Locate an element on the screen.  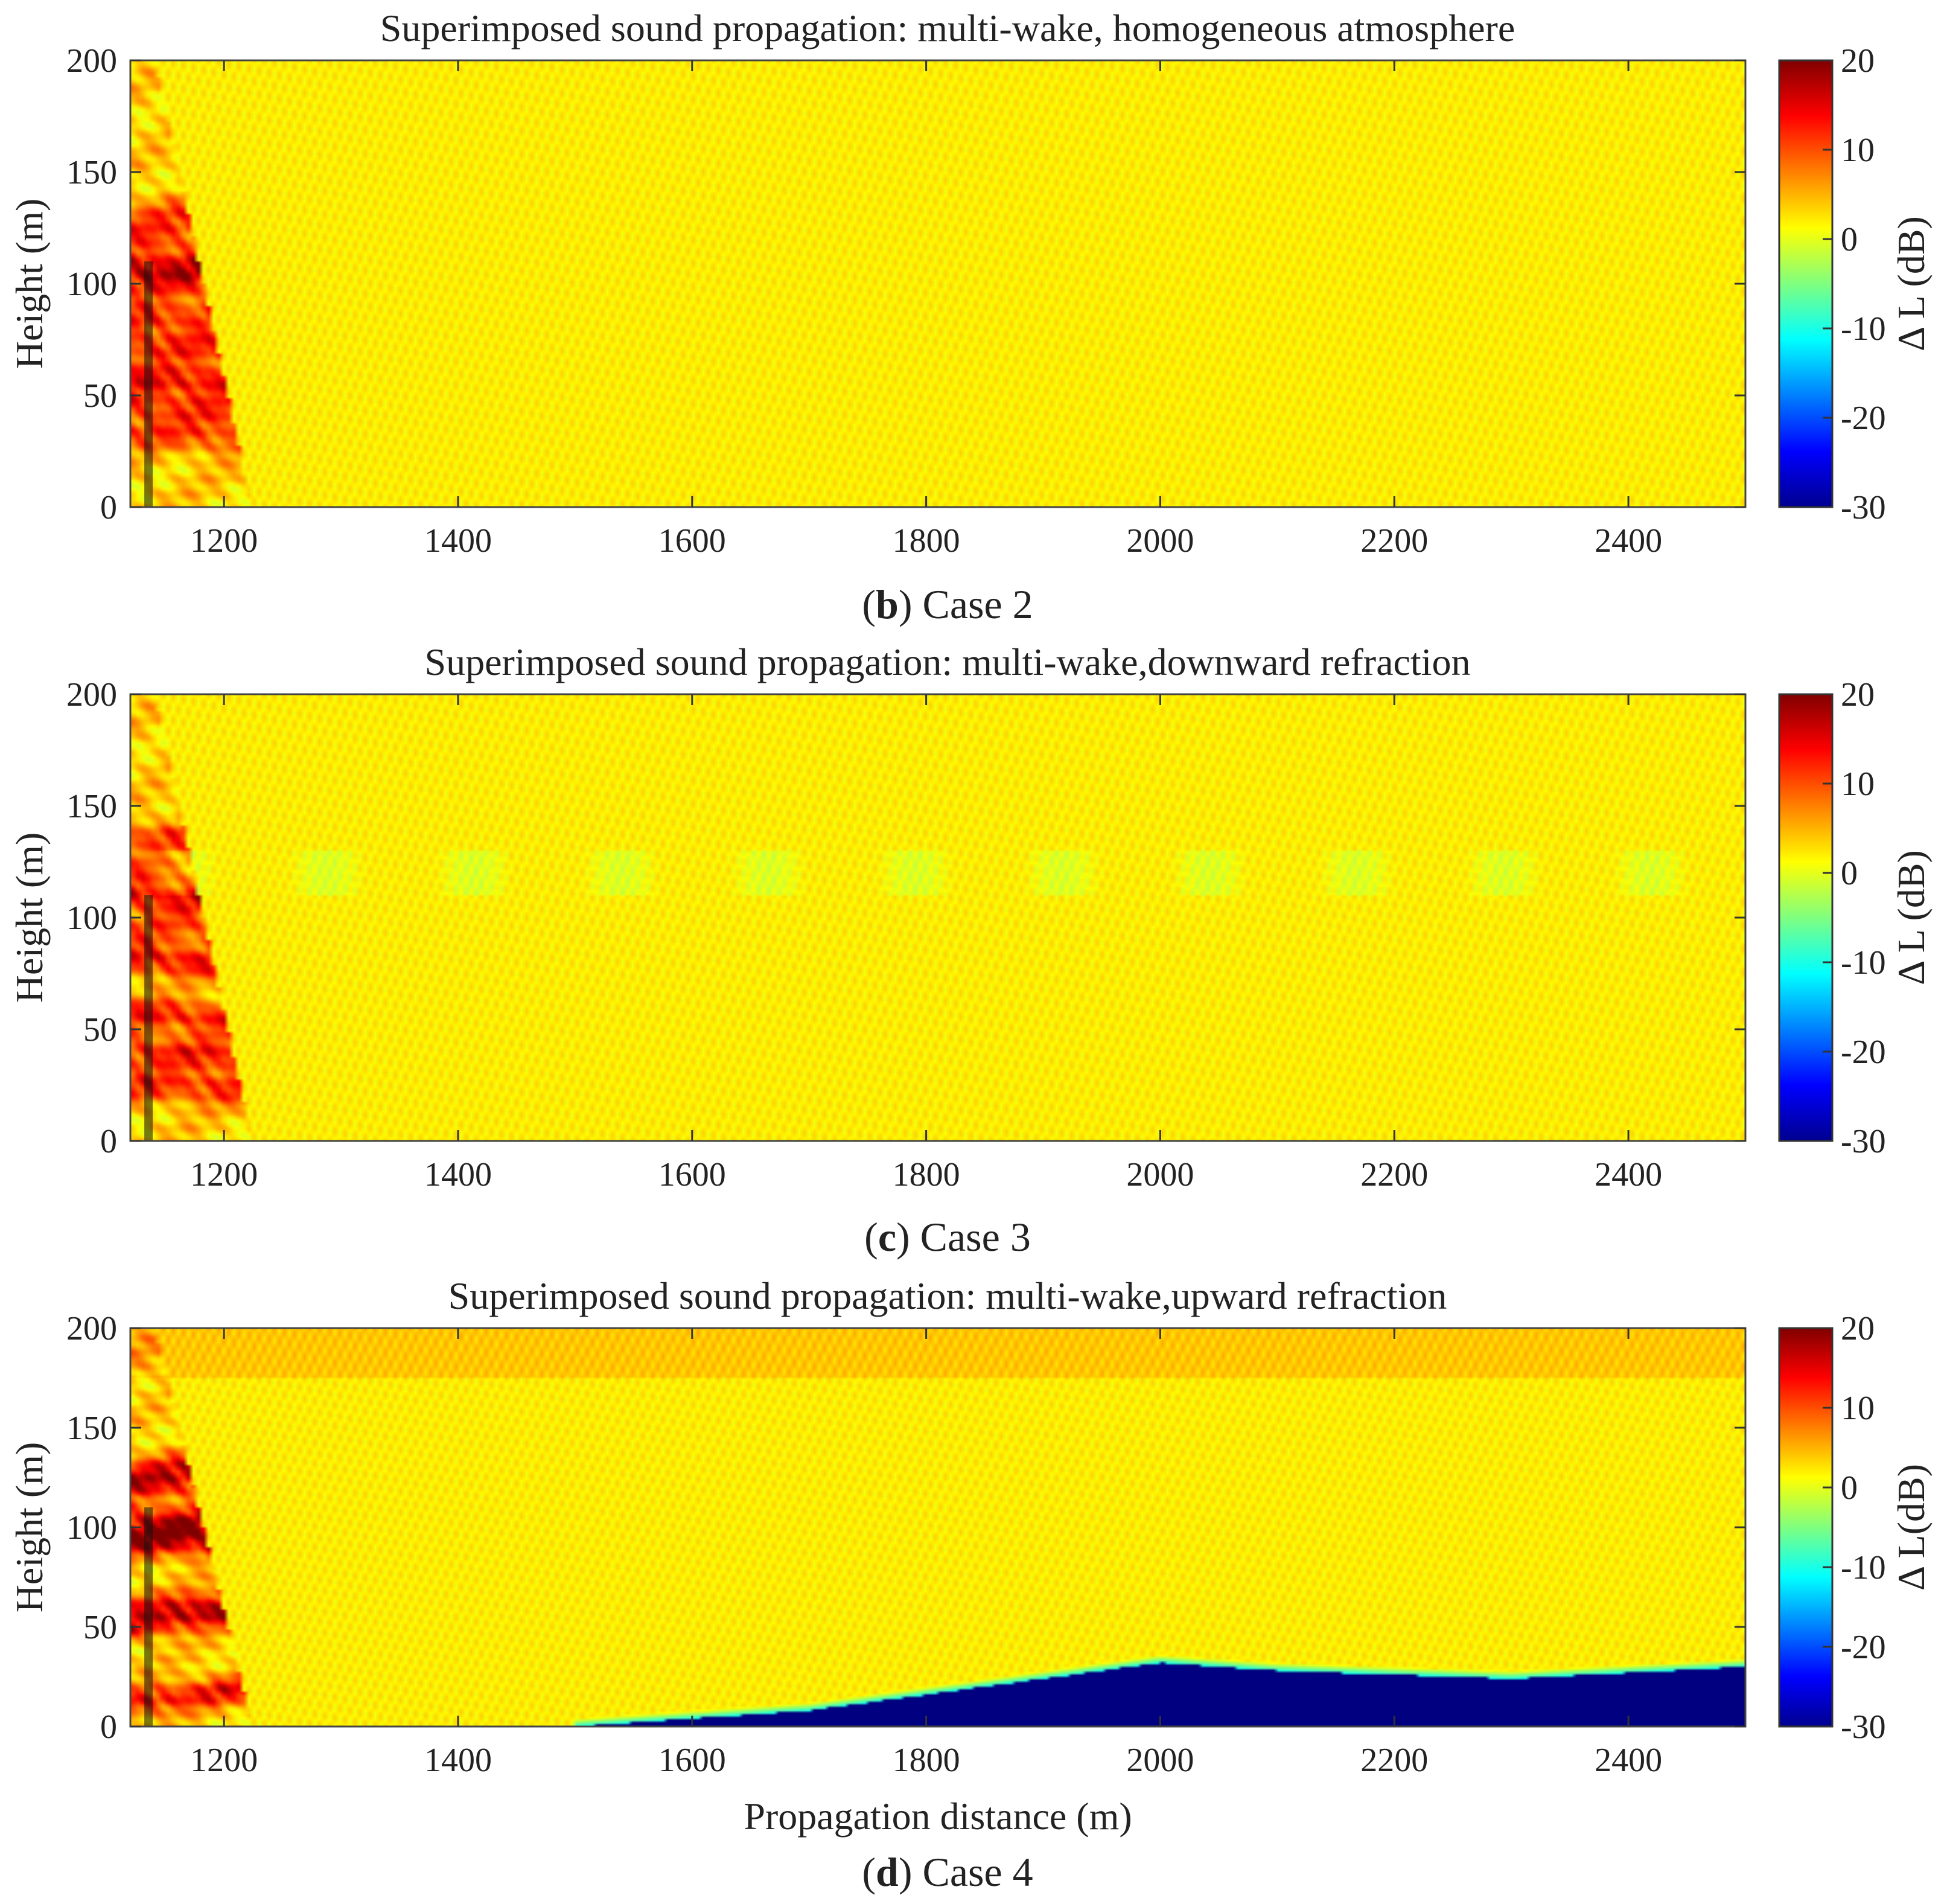
panel-d-caption: (d) Case 4 is located at coordinates (947, 1872).